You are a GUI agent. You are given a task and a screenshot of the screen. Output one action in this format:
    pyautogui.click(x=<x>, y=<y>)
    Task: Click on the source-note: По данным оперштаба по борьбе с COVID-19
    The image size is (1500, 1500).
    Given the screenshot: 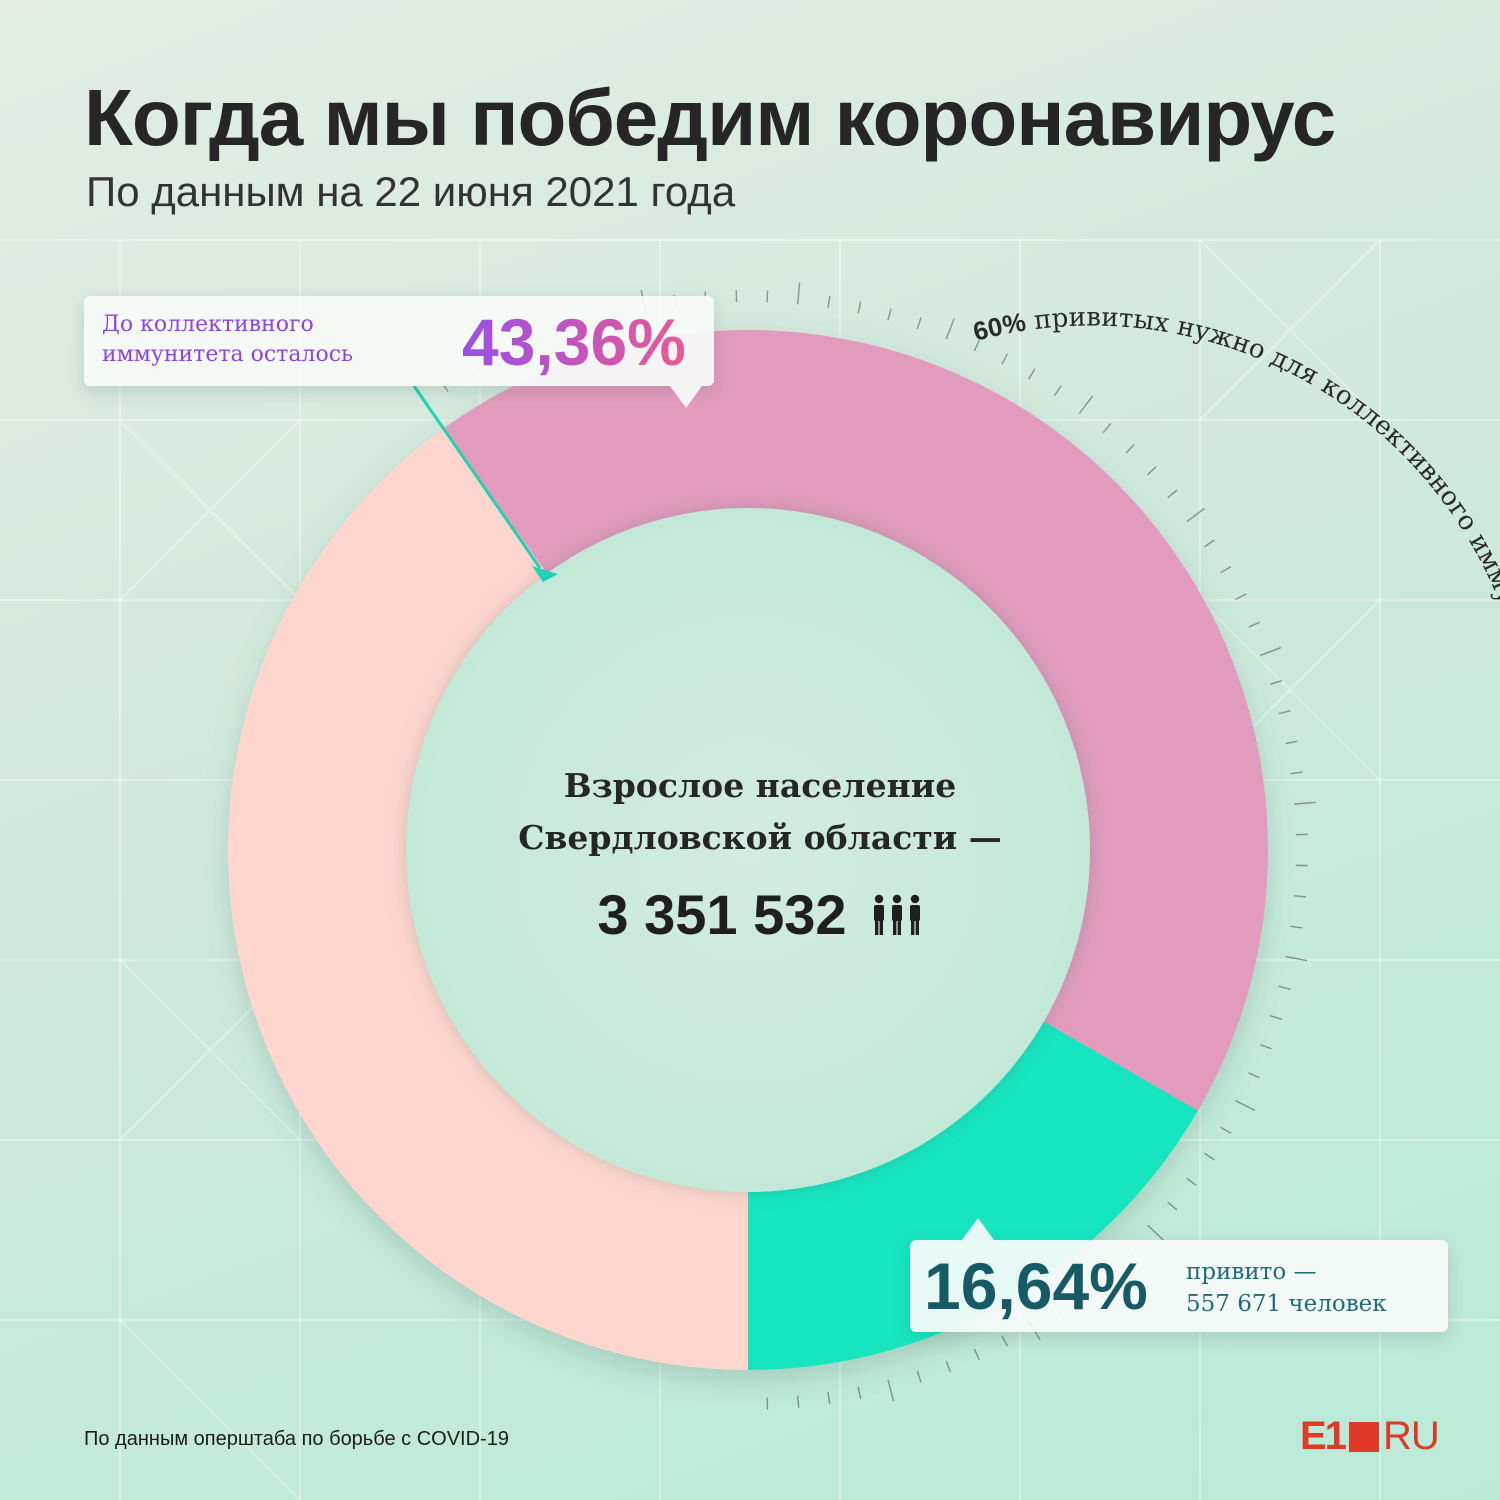 What is the action you would take?
    pyautogui.click(x=296, y=1439)
    